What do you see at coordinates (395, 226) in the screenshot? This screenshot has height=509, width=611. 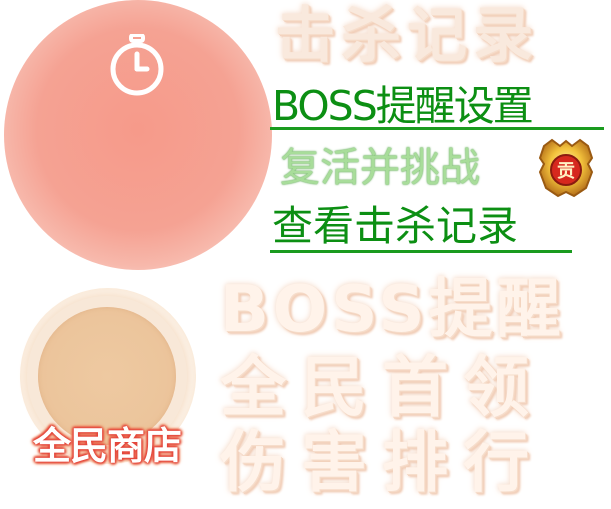 I see `view-kill-record-link: 查看击杀记录` at bounding box center [395, 226].